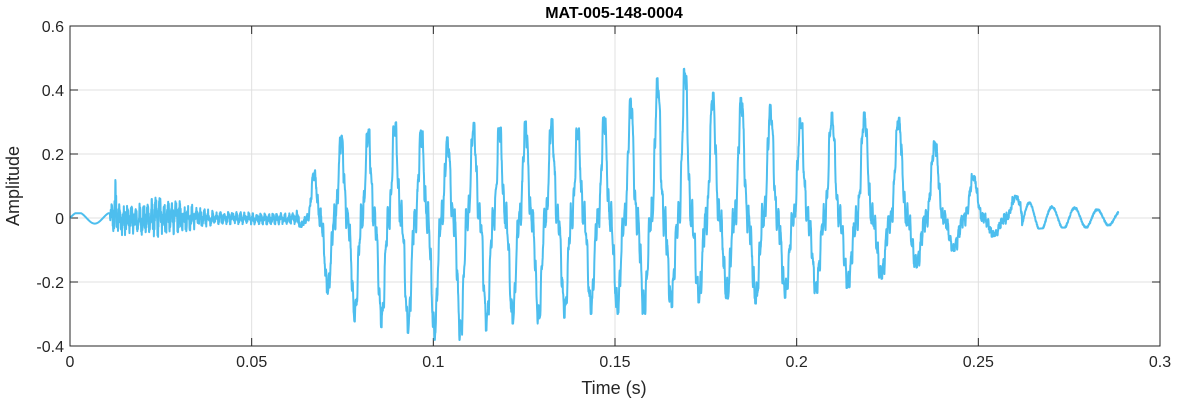 This screenshot has width=1177, height=404. What do you see at coordinates (1160, 362) in the screenshot?
I see `x-tick-label: 0.3` at bounding box center [1160, 362].